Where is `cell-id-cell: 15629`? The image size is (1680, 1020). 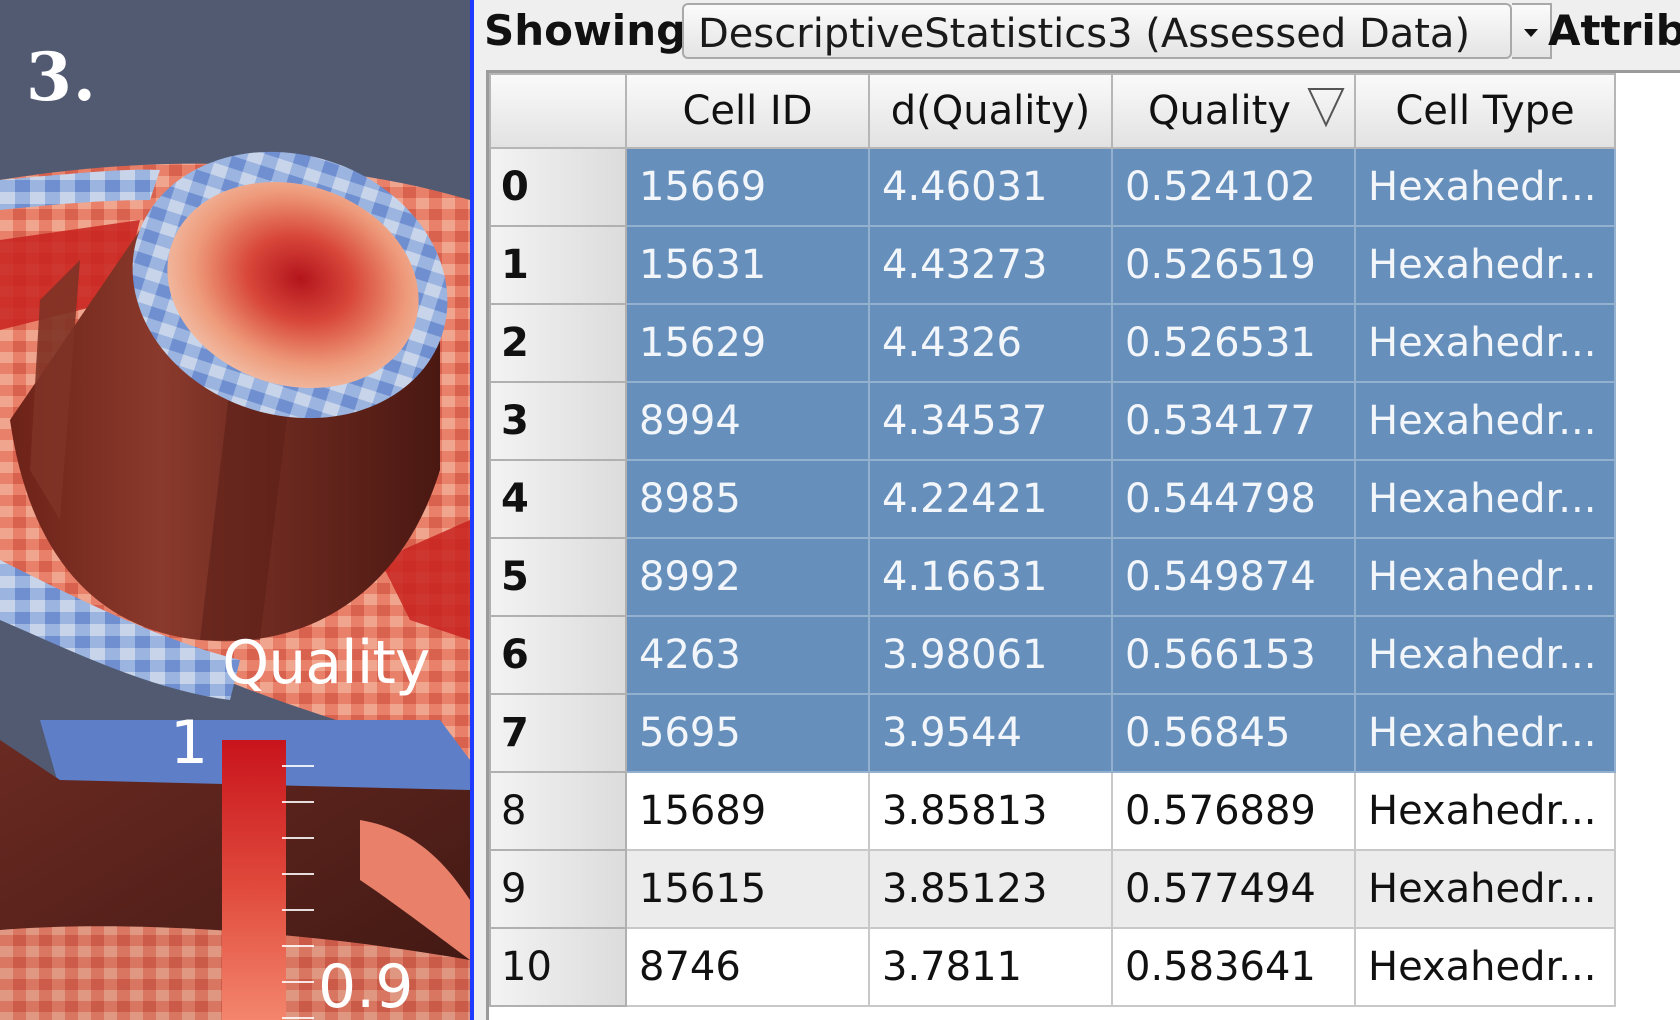
cell-id-cell: 15629 is located at coordinates (747, 343).